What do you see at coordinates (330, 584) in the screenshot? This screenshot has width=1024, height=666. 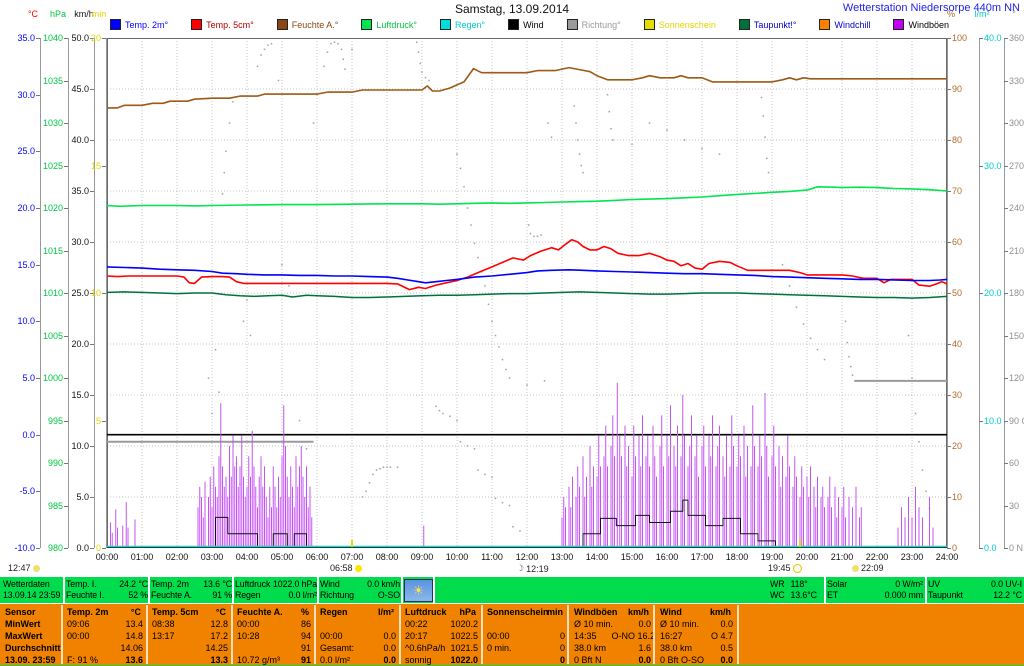 I see `info-label: Wind` at bounding box center [330, 584].